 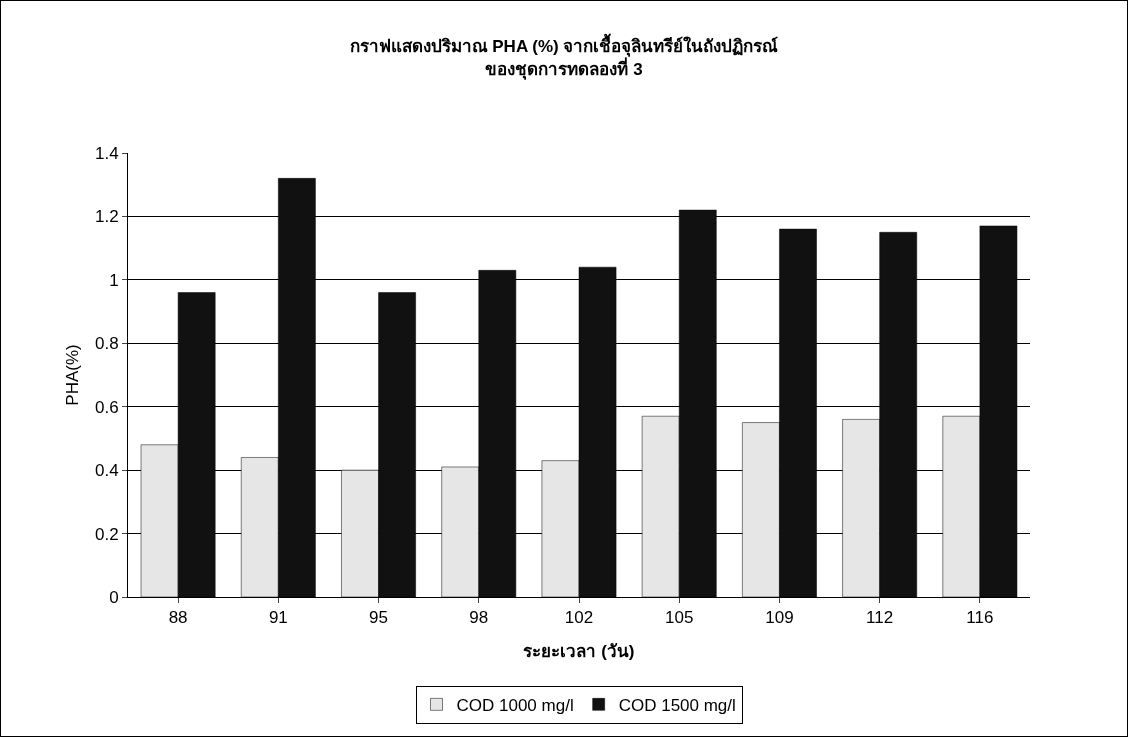 I want to click on y-tick-label: 0, so click(x=114, y=597).